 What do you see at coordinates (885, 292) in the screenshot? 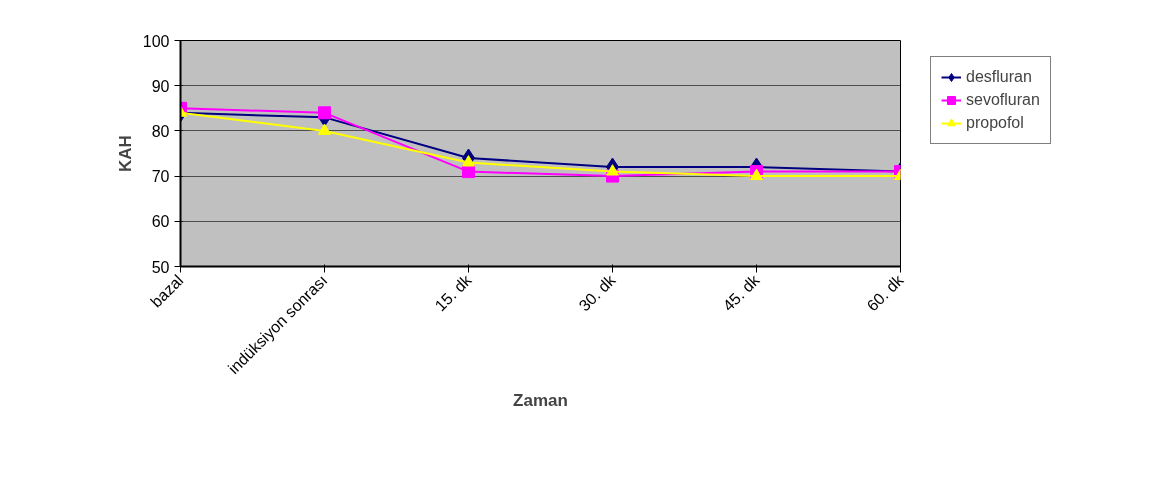
I see `x-tick-label: 60. dk` at bounding box center [885, 292].